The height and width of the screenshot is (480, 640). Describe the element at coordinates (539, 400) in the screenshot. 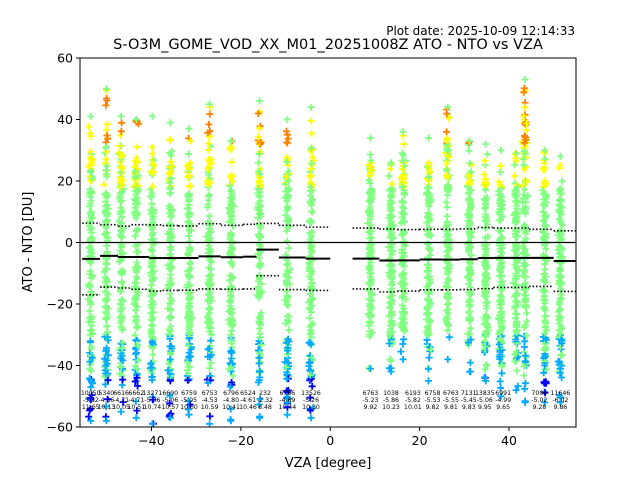

I see `bin-annotation: 7004-5.029.28` at that location.